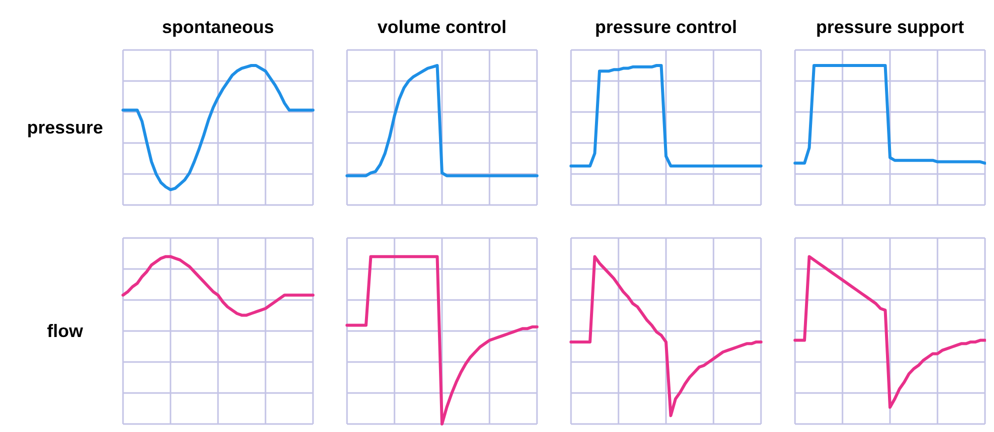 This screenshot has width=994, height=432. What do you see at coordinates (442, 27) in the screenshot?
I see `chart-title: volume control` at bounding box center [442, 27].